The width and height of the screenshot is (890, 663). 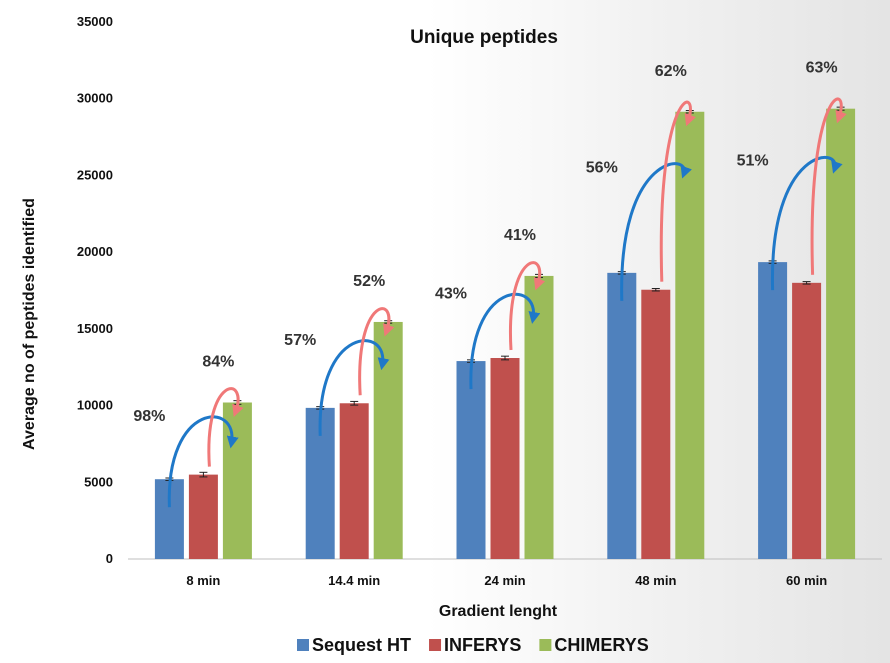 What do you see at coordinates (203, 580) in the screenshot?
I see `x-tick-label: 8 min` at bounding box center [203, 580].